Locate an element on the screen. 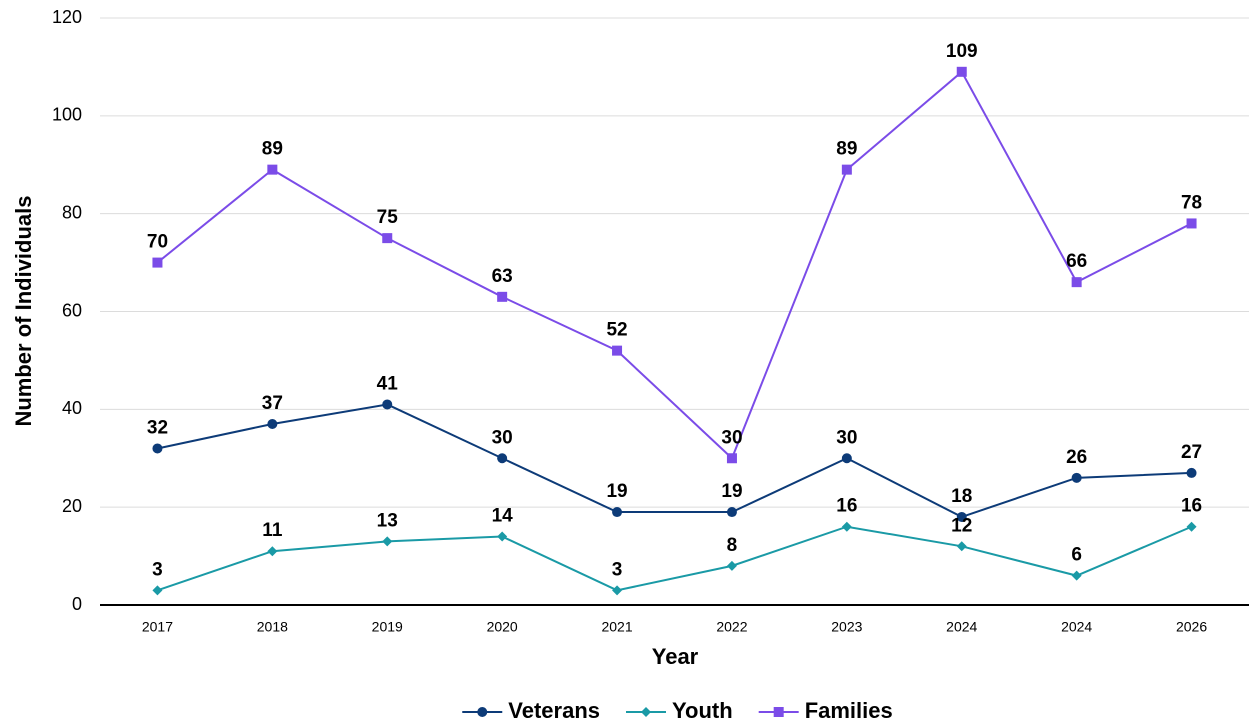  data-label: 63 is located at coordinates (502, 276).